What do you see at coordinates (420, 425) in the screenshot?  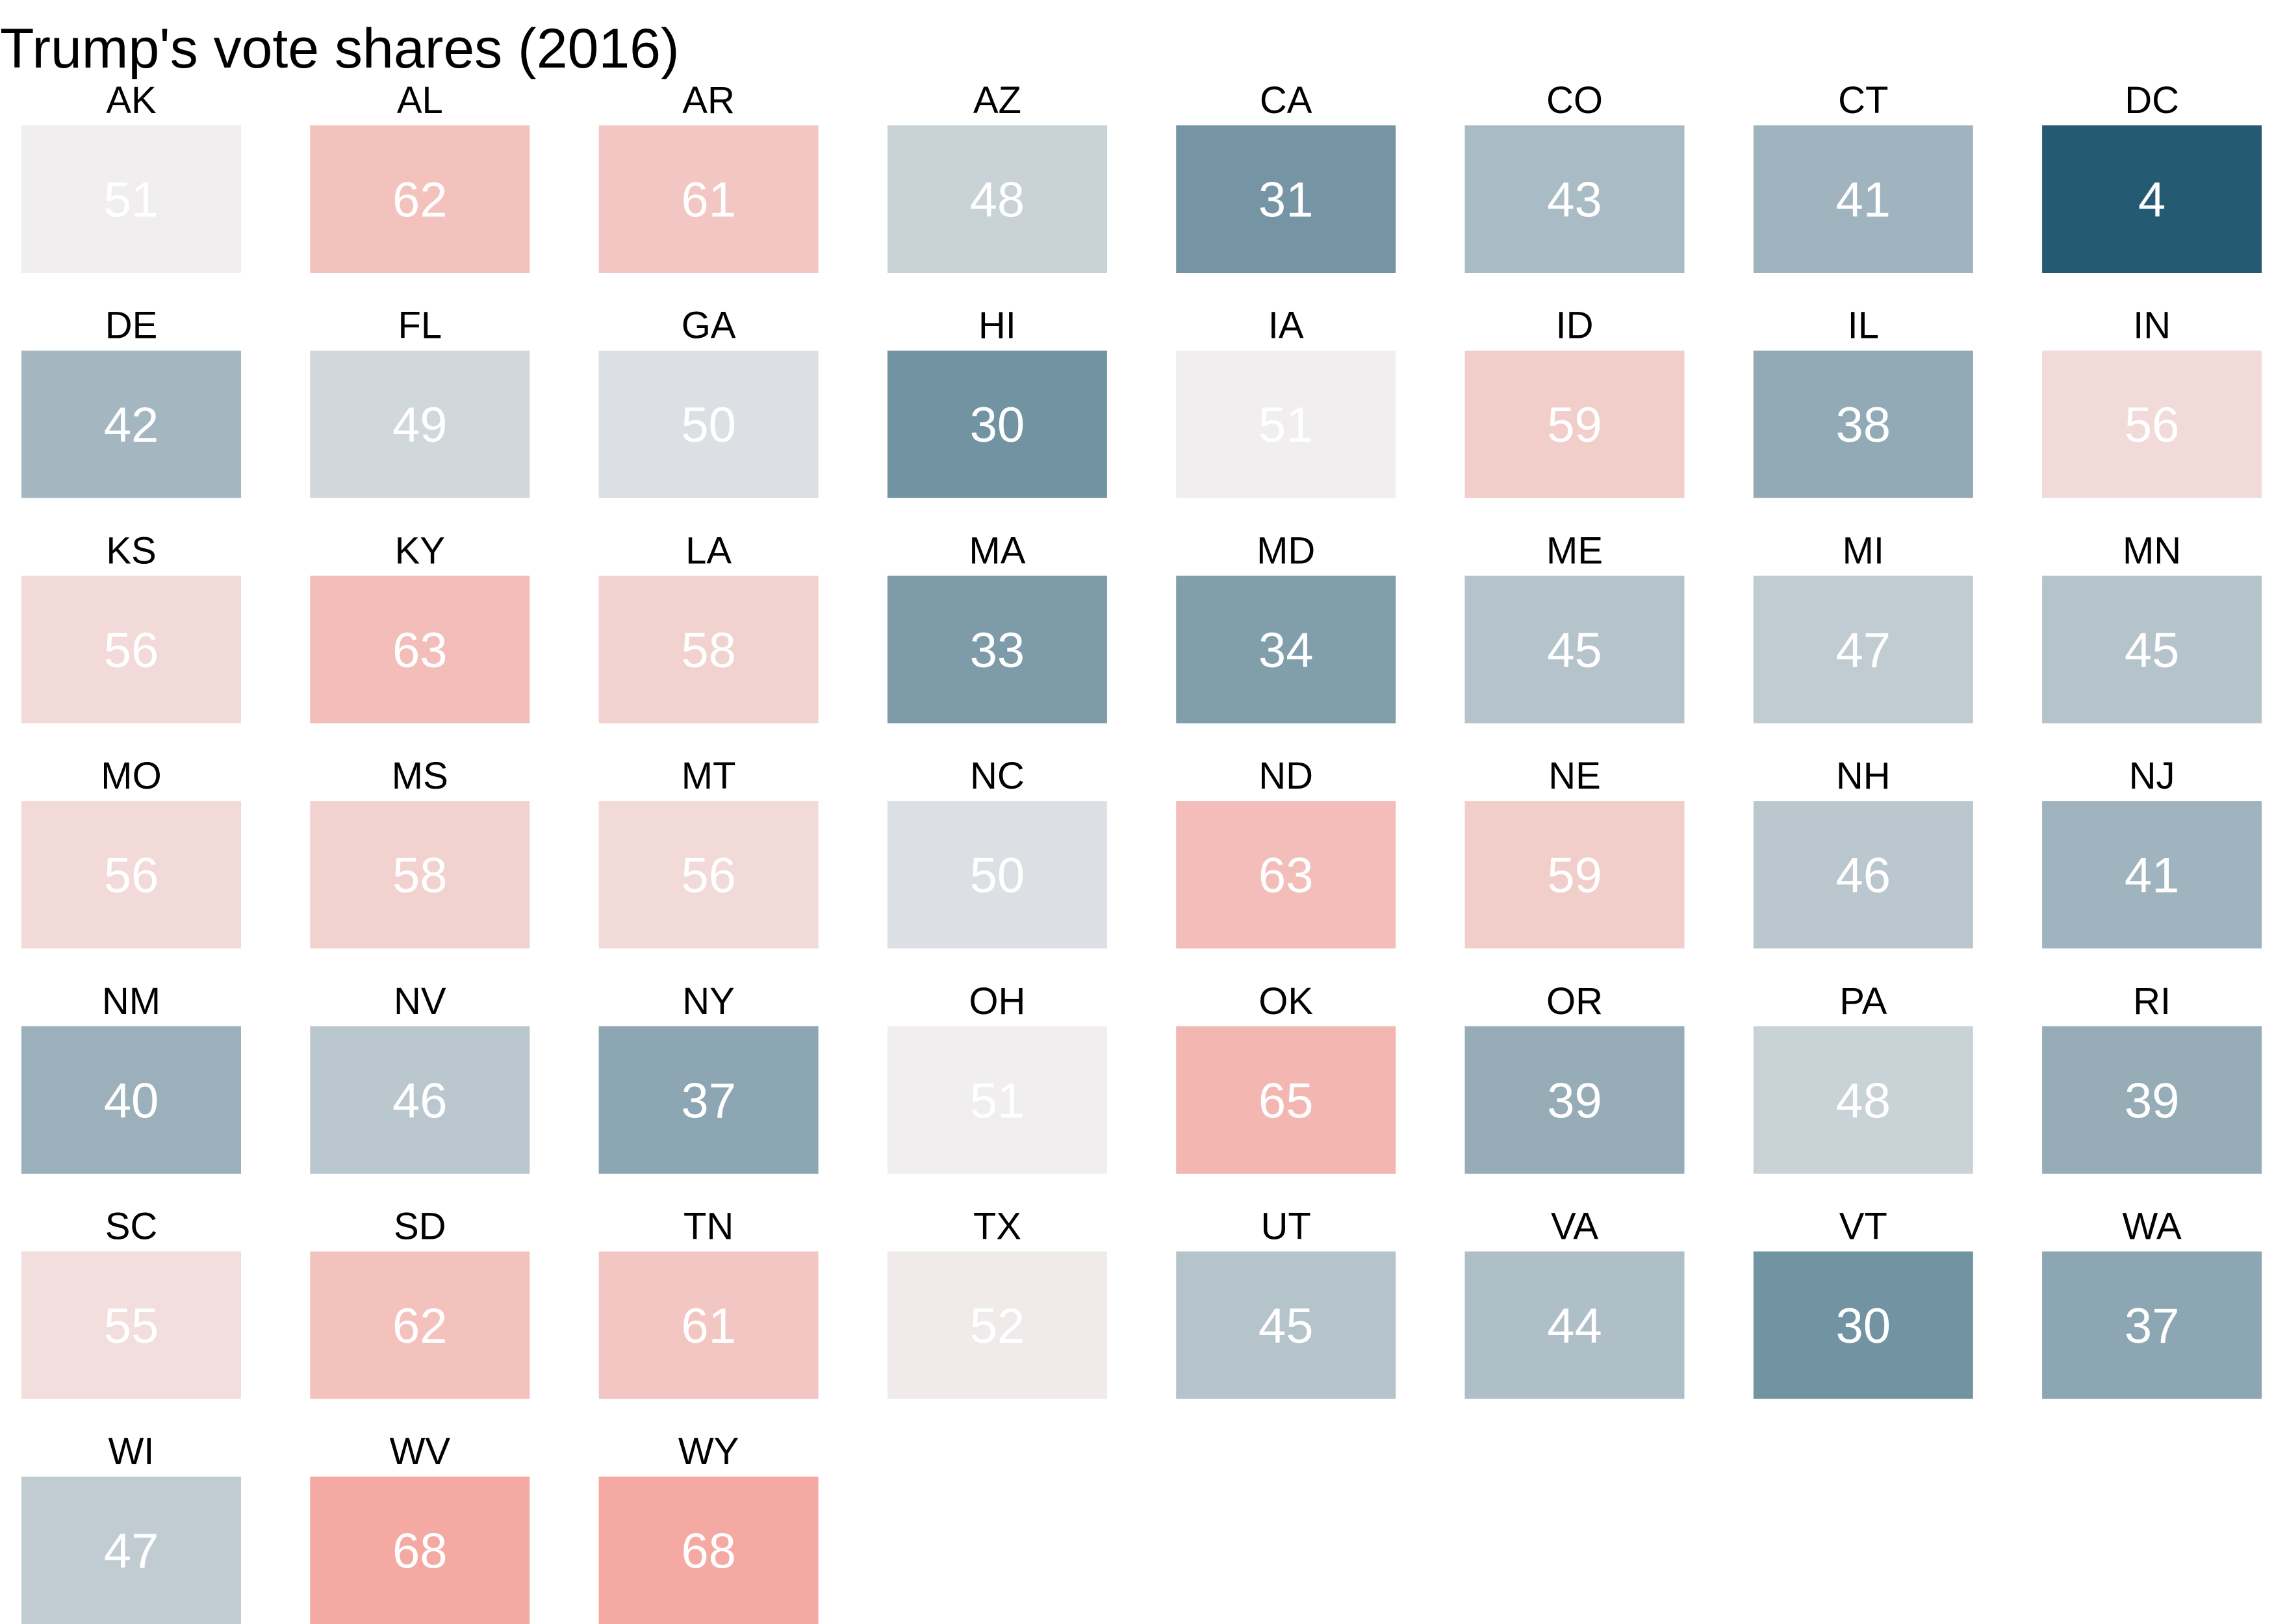 I see `value-label: 49` at bounding box center [420, 425].